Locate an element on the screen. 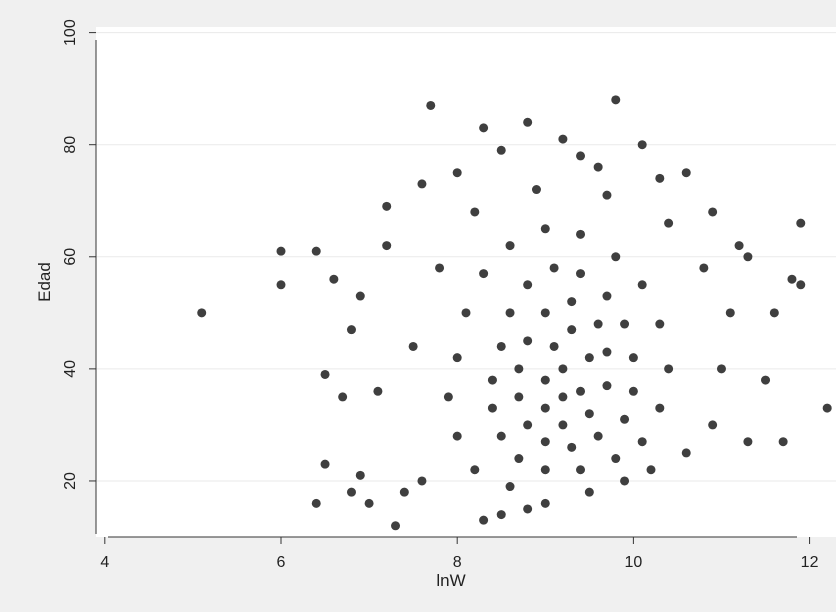 The width and height of the screenshot is (836, 612). x-tick-label: 10 is located at coordinates (633, 562).